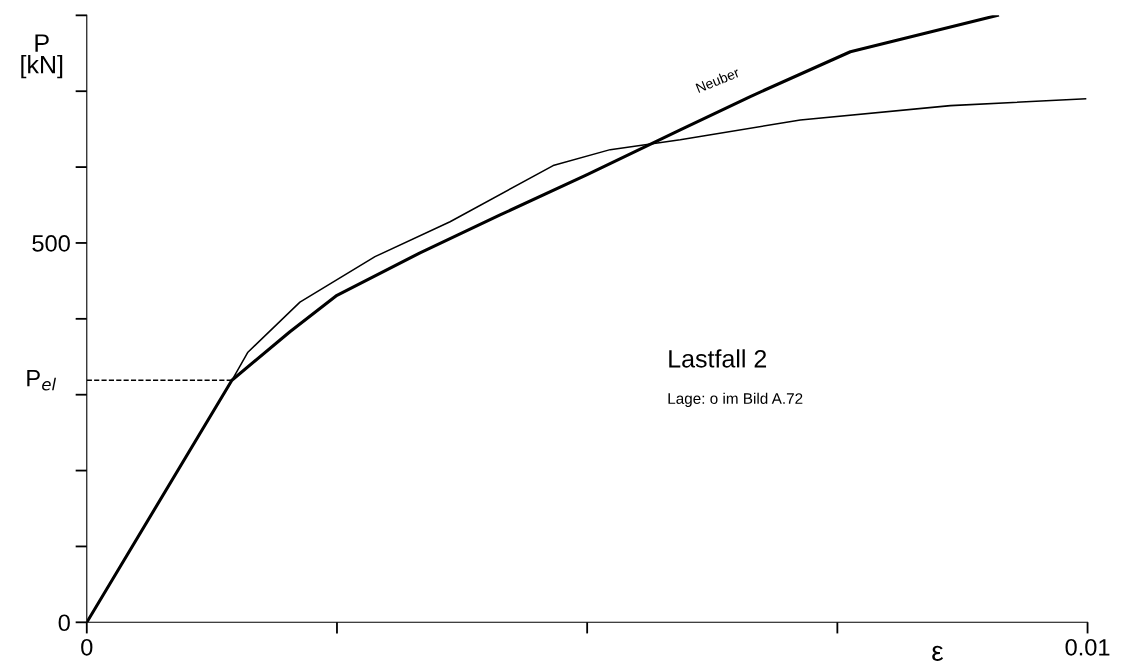 The width and height of the screenshot is (1127, 667). I want to click on y-tick-label: 500, so click(51, 243).